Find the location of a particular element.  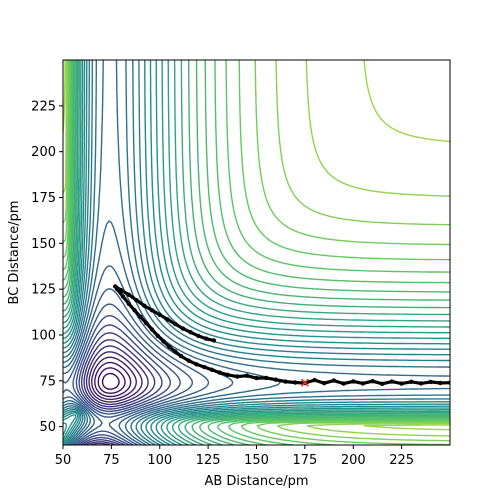

saddle-marker is located at coordinates (304, 382).